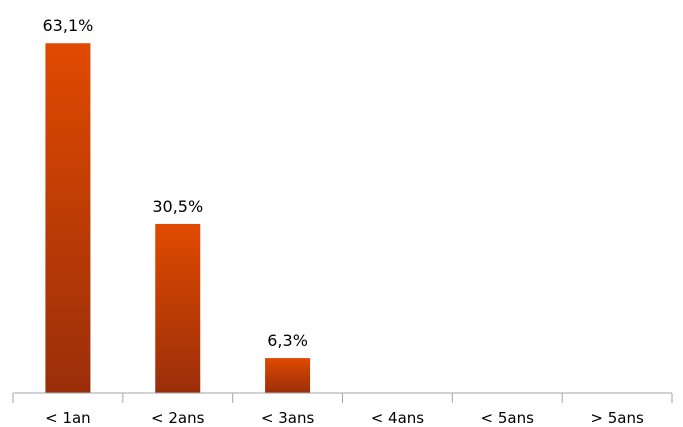 This screenshot has height=427, width=683. What do you see at coordinates (344, 418) in the screenshot?
I see `x-axis-tick-labels: < 1an < 2ans < 3ans < 4ans < 5ans > 5ans` at bounding box center [344, 418].